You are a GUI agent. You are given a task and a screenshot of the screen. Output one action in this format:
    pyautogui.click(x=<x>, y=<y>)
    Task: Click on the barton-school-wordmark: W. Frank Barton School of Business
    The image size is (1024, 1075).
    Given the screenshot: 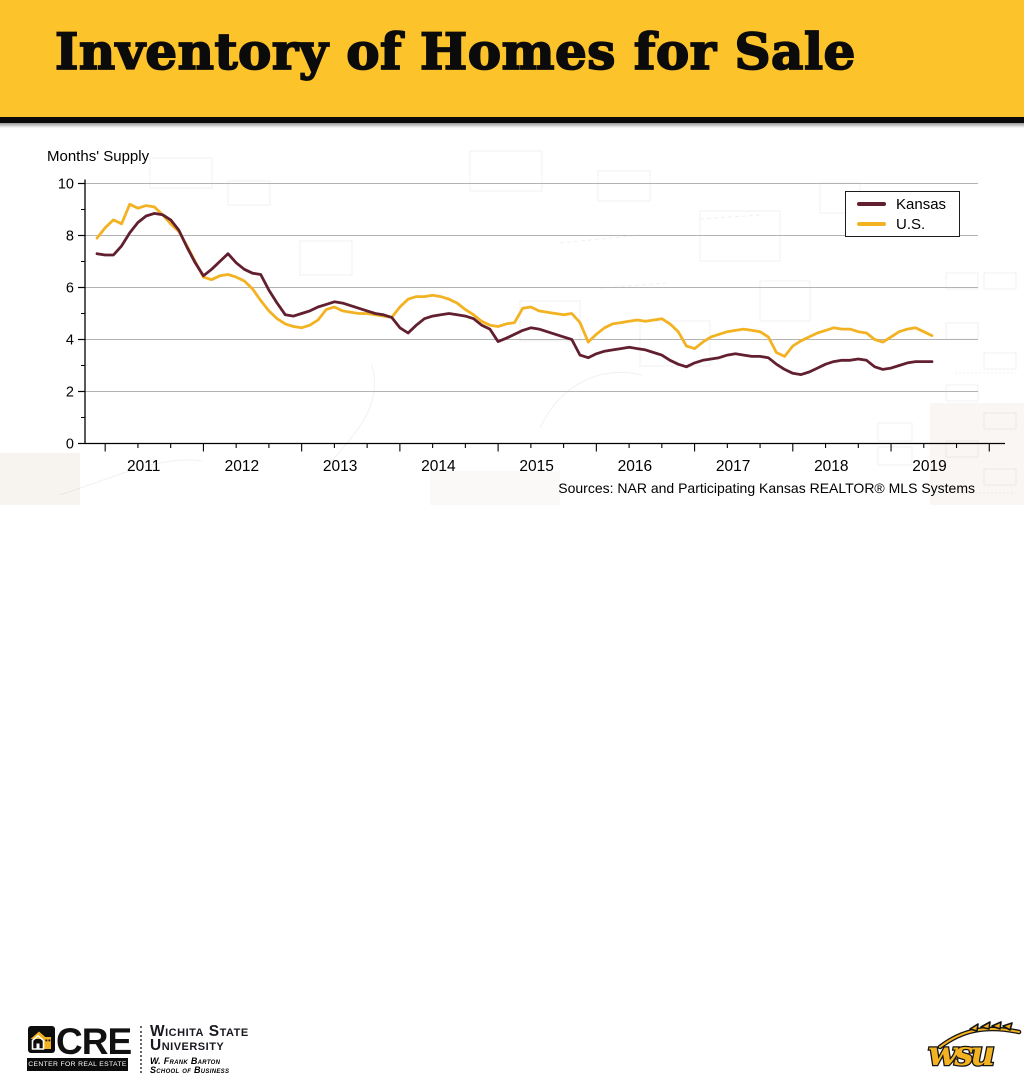 What is the action you would take?
    pyautogui.click(x=199, y=1065)
    